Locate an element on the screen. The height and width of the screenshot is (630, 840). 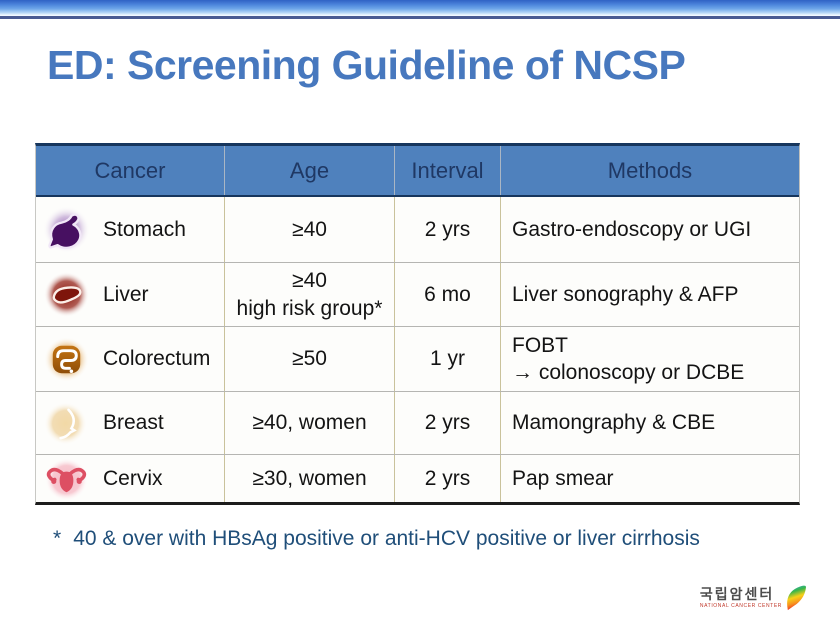
cancer-cell: Breast is located at coordinates (130, 423).